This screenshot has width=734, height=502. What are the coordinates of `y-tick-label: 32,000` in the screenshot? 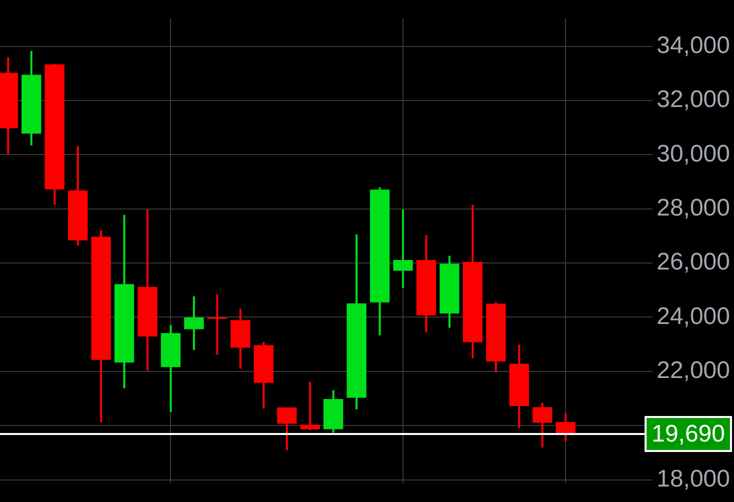 It's located at (693, 100).